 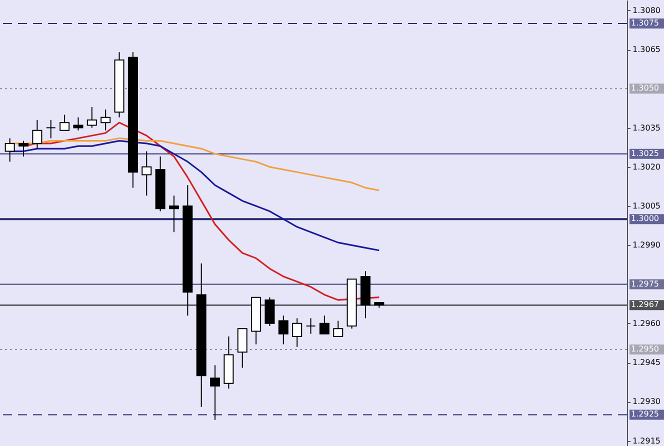 What do you see at coordinates (646, 206) in the screenshot?
I see `y-tick-label: 1.3005` at bounding box center [646, 206].